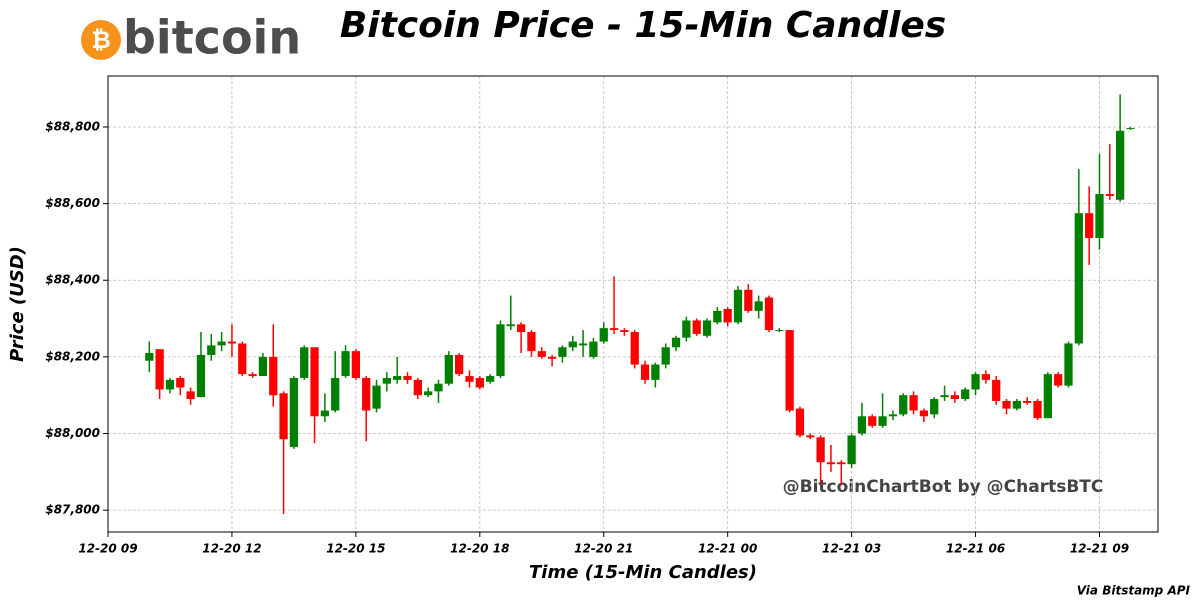 This screenshot has width=1199, height=604. I want to click on x-tick-label: 12-20 21, so click(603, 549).